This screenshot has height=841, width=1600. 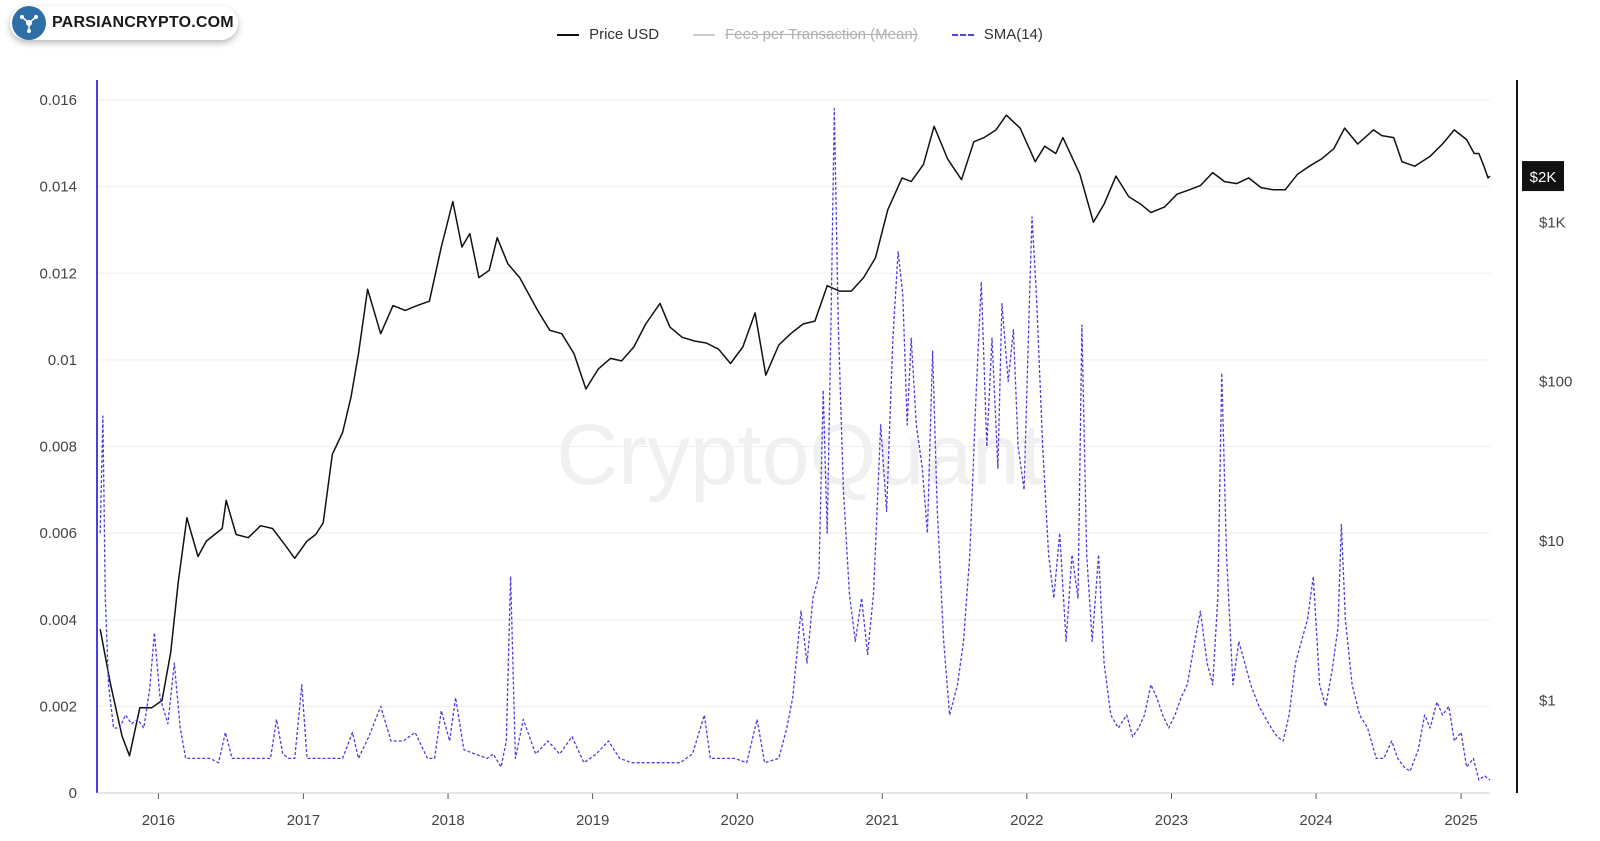 I want to click on y-left-tick-label: 0.01, so click(x=62, y=360).